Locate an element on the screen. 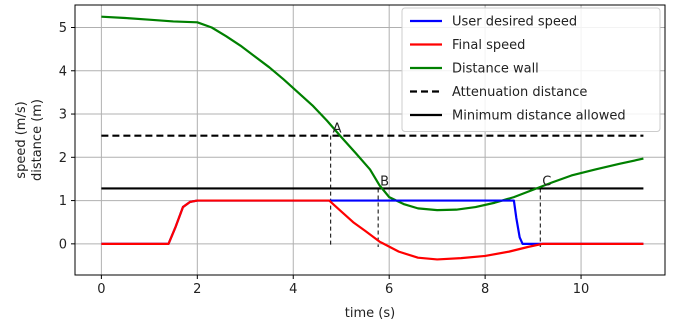  y-tick-label: 2 is located at coordinates (63, 158).